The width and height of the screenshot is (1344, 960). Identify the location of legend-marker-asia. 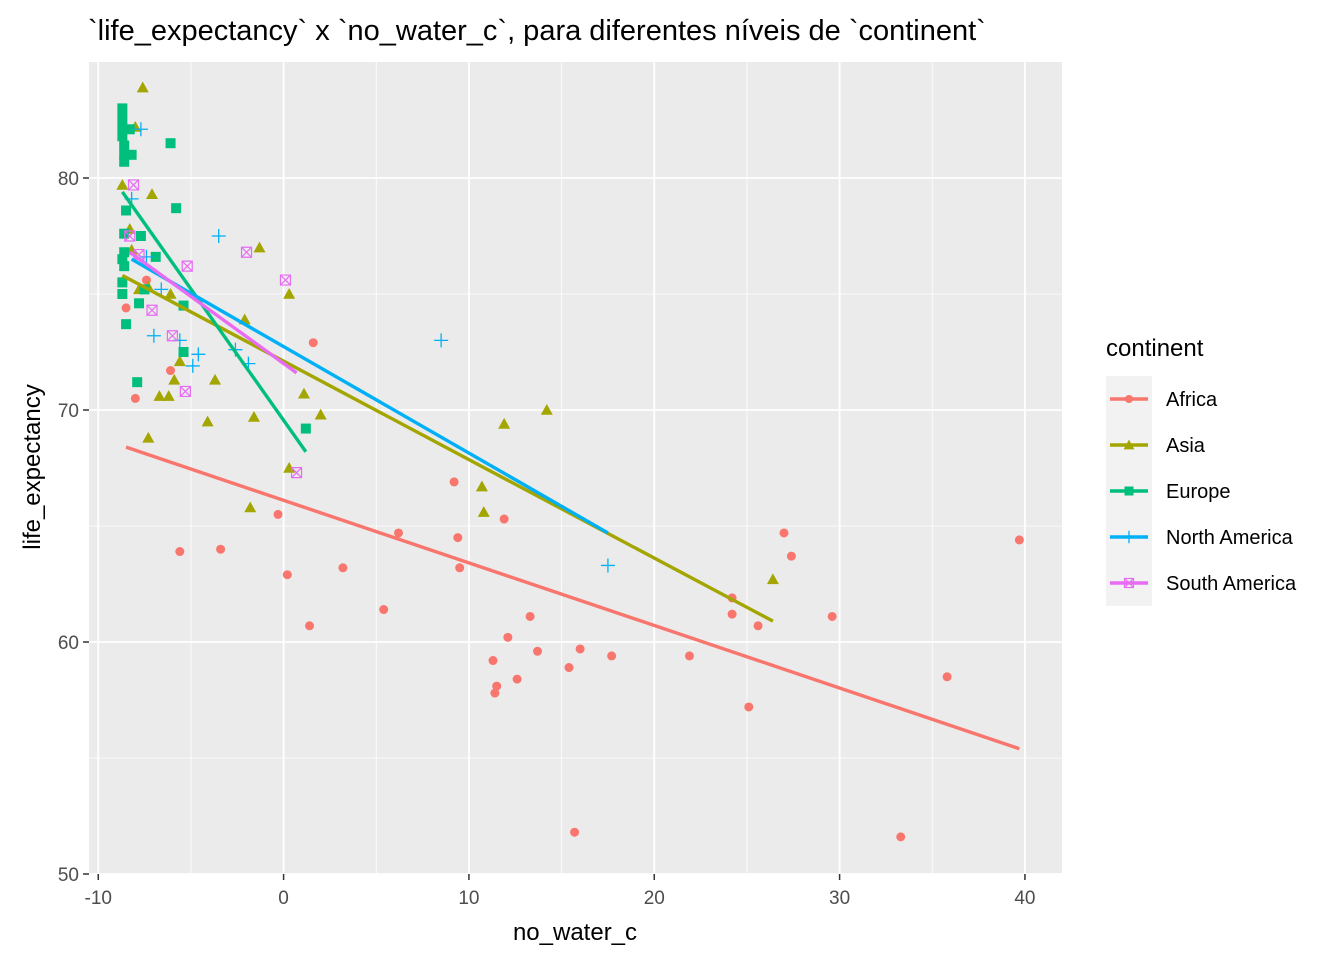
(1129, 444).